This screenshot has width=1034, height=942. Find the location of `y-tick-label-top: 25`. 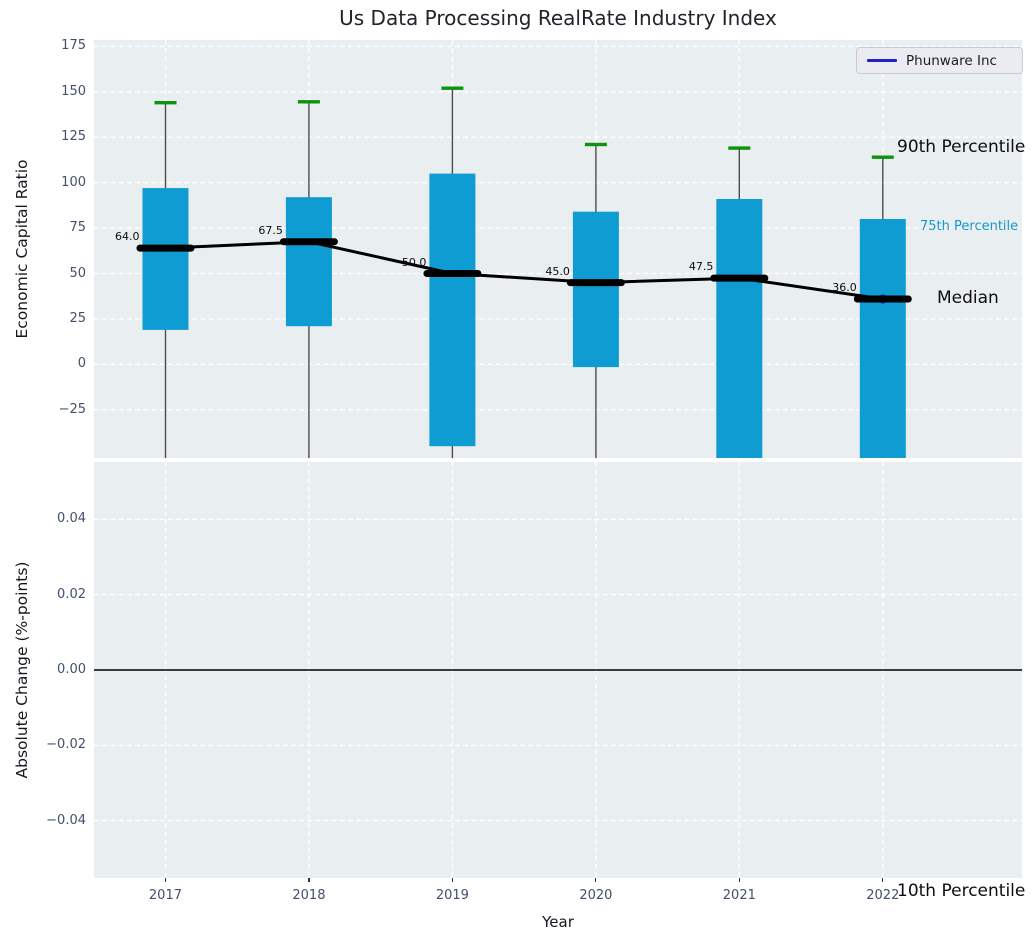

y-tick-label-top: 25 is located at coordinates (77, 318).